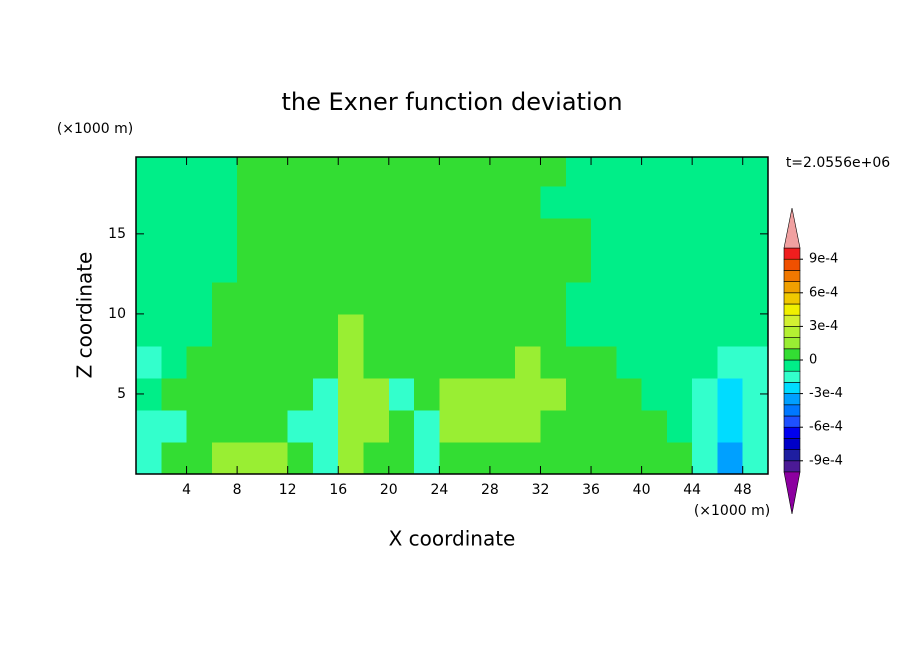  What do you see at coordinates (288, 490) in the screenshot?
I see `x-tick-label: 12` at bounding box center [288, 490].